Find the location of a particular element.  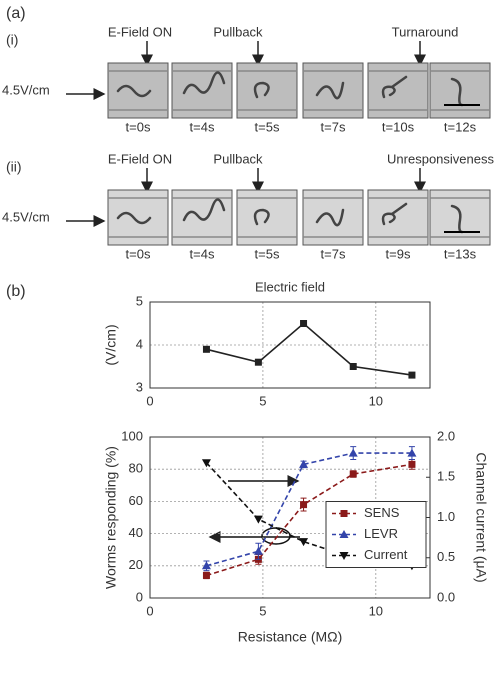

y-axis-label: Worms responding (%) is located at coordinates (111, 517).